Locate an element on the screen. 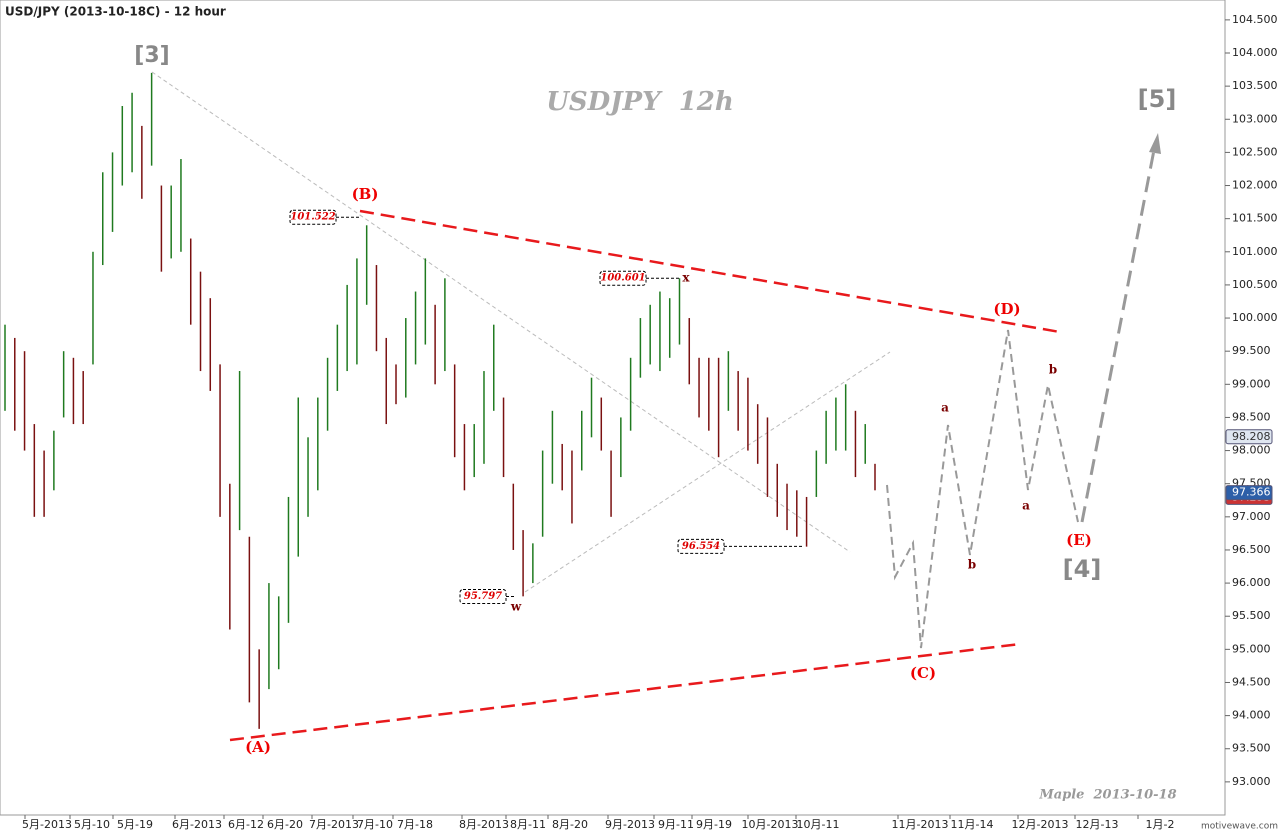  x-tick-label: 5月-2013 is located at coordinates (47, 824).